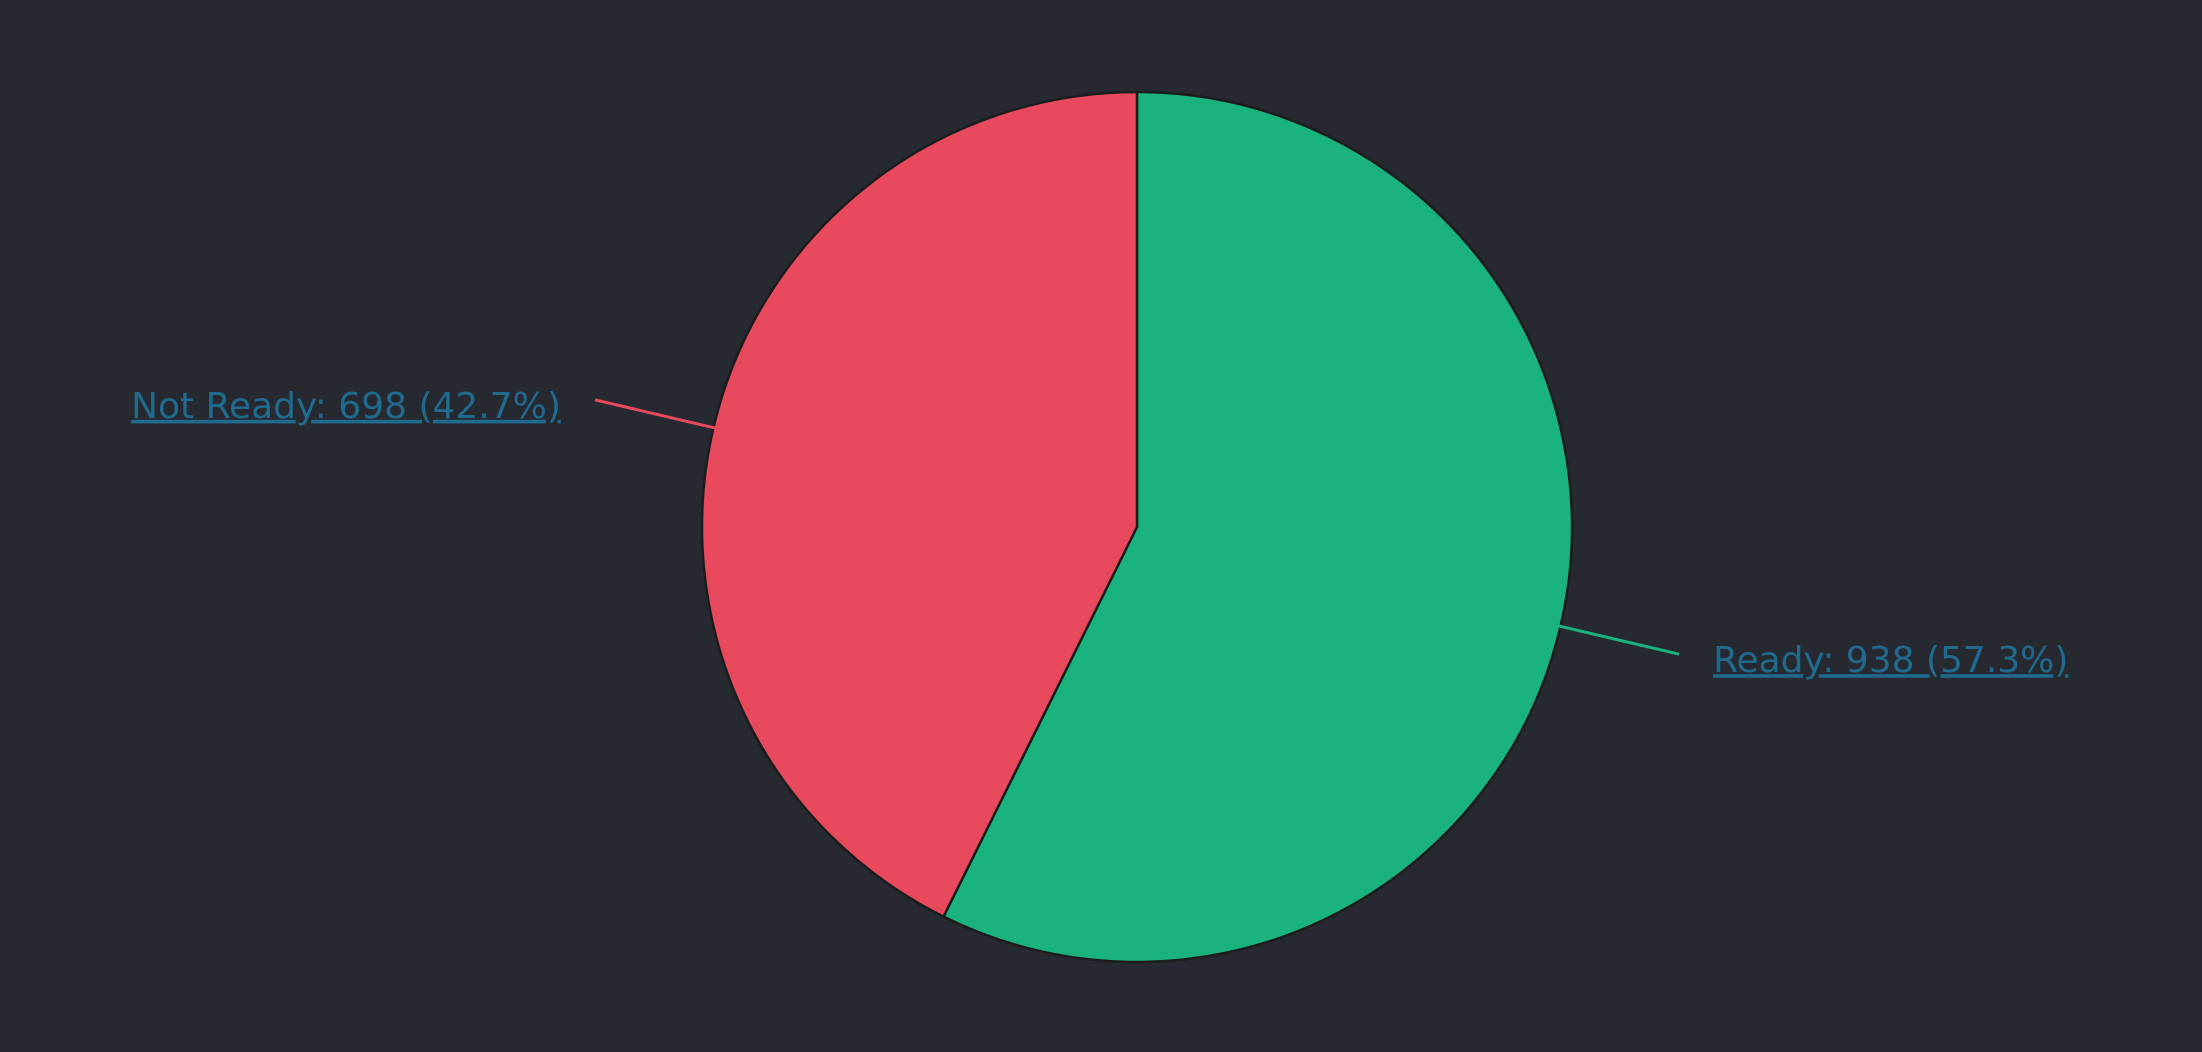 The image size is (2202, 1052). What do you see at coordinates (346, 406) in the screenshot?
I see `slice-label: Not Ready: 698 (42.7%)` at bounding box center [346, 406].